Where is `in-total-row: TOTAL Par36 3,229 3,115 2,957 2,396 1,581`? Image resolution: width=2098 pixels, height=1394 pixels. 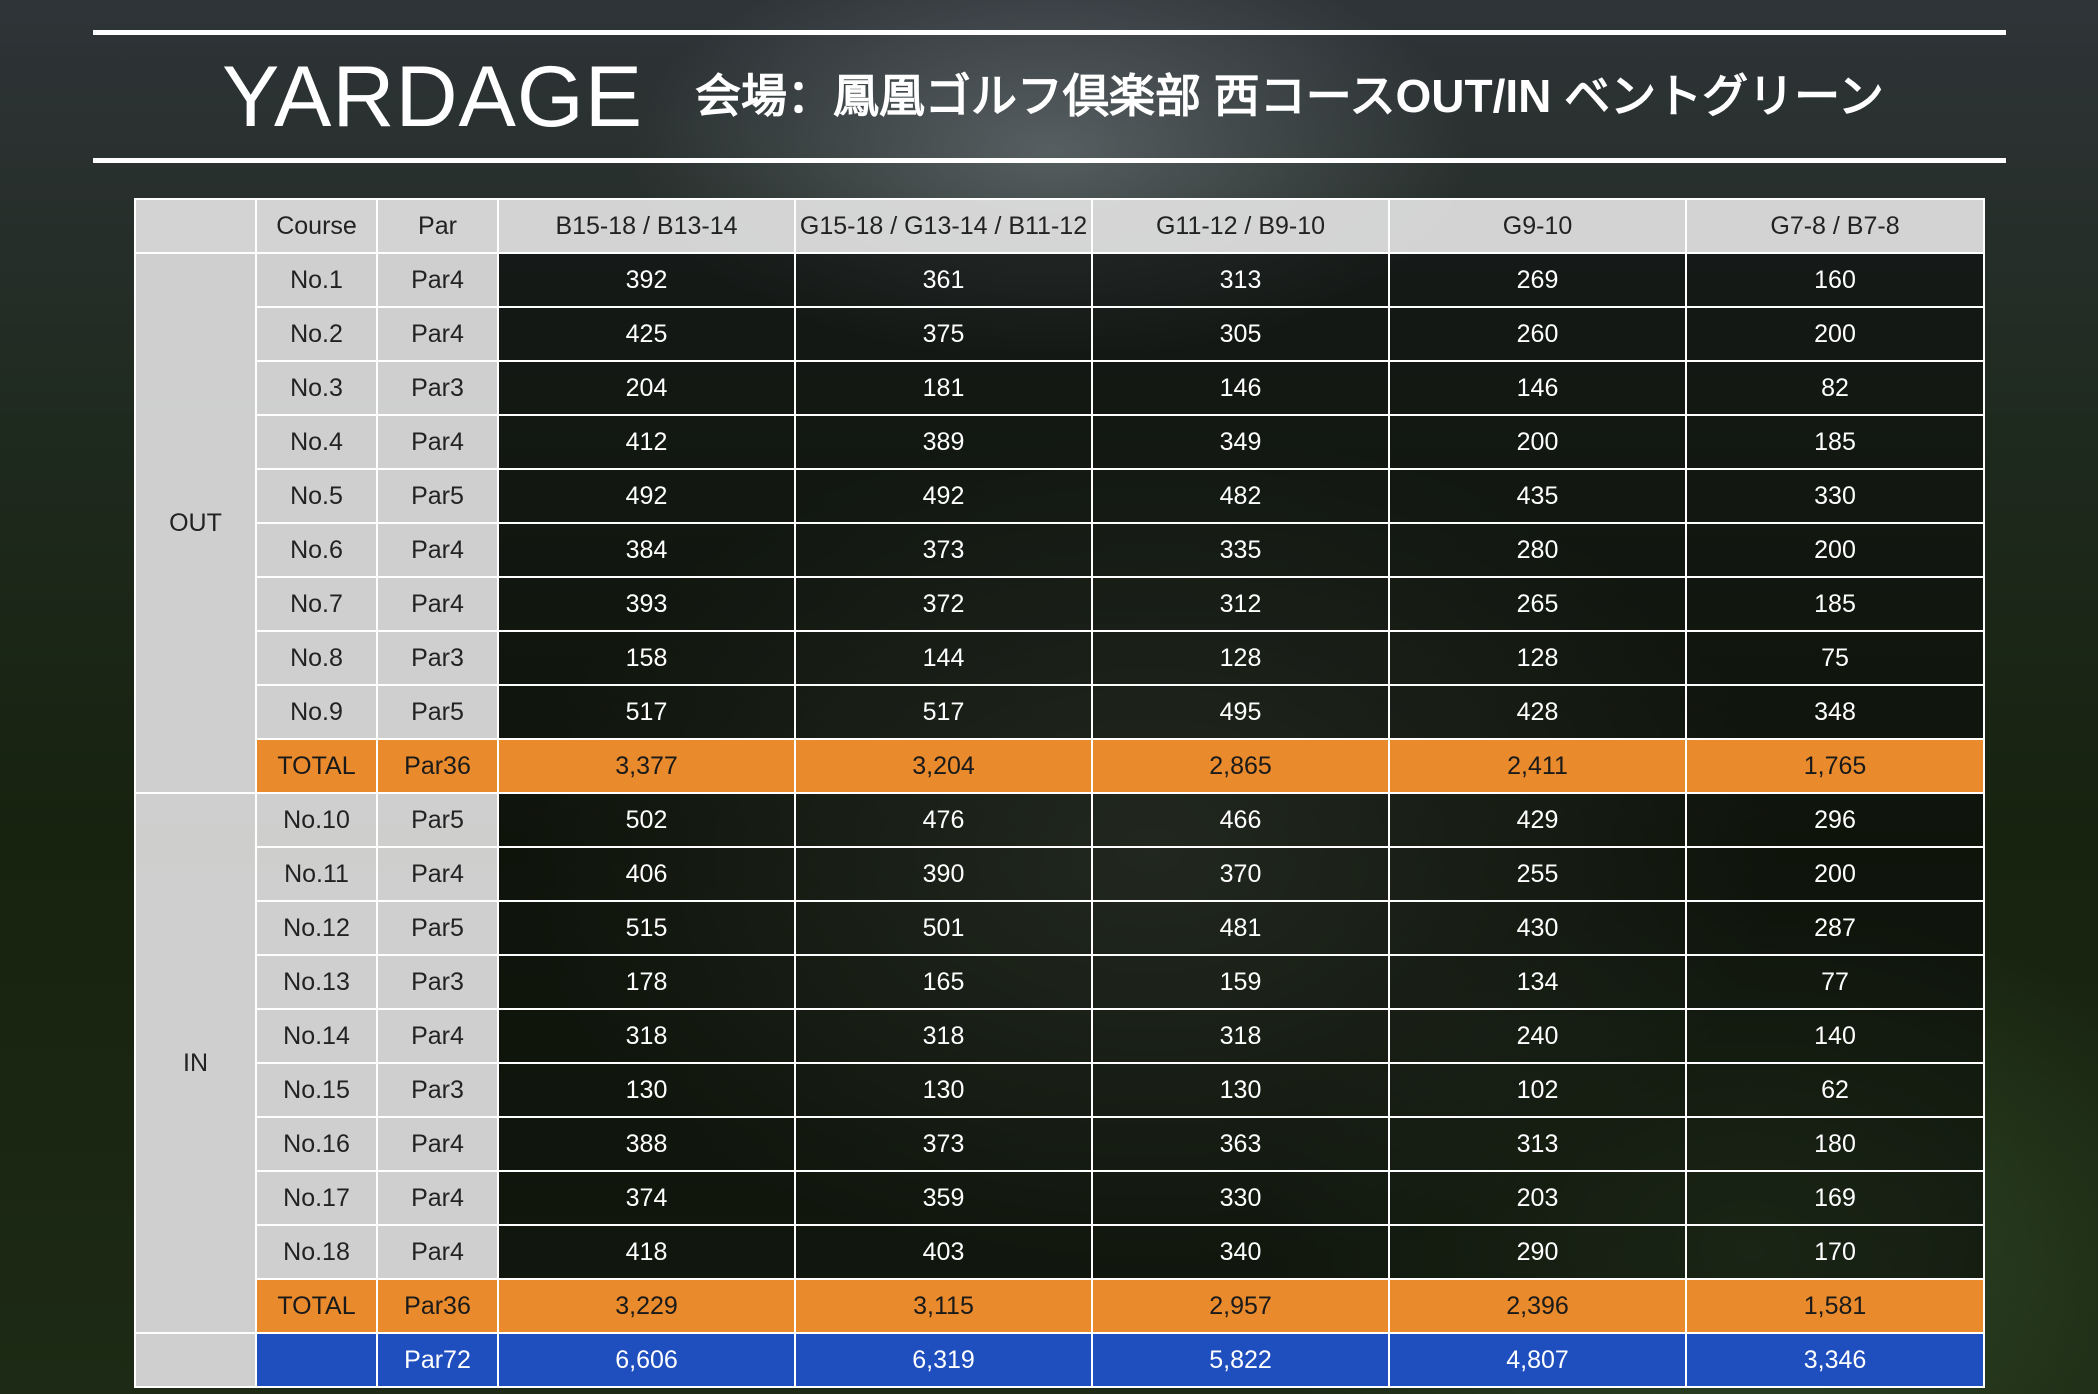
in-total-row: TOTAL Par36 3,229 3,115 2,957 2,396 1,581 is located at coordinates (1060, 1306).